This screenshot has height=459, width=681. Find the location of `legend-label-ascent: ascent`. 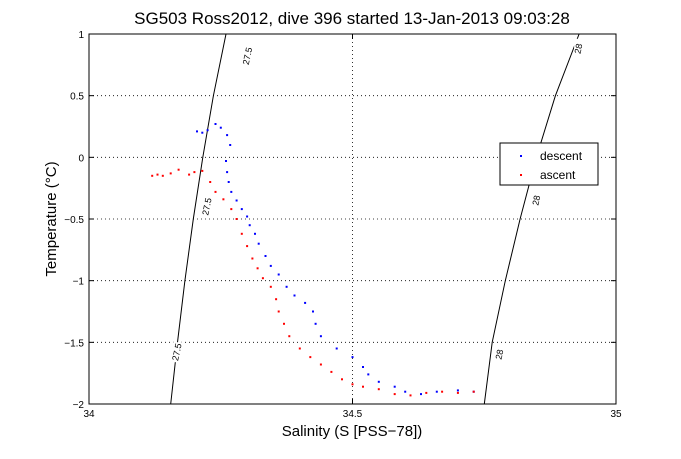

legend-label-ascent: ascent is located at coordinates (558, 175).